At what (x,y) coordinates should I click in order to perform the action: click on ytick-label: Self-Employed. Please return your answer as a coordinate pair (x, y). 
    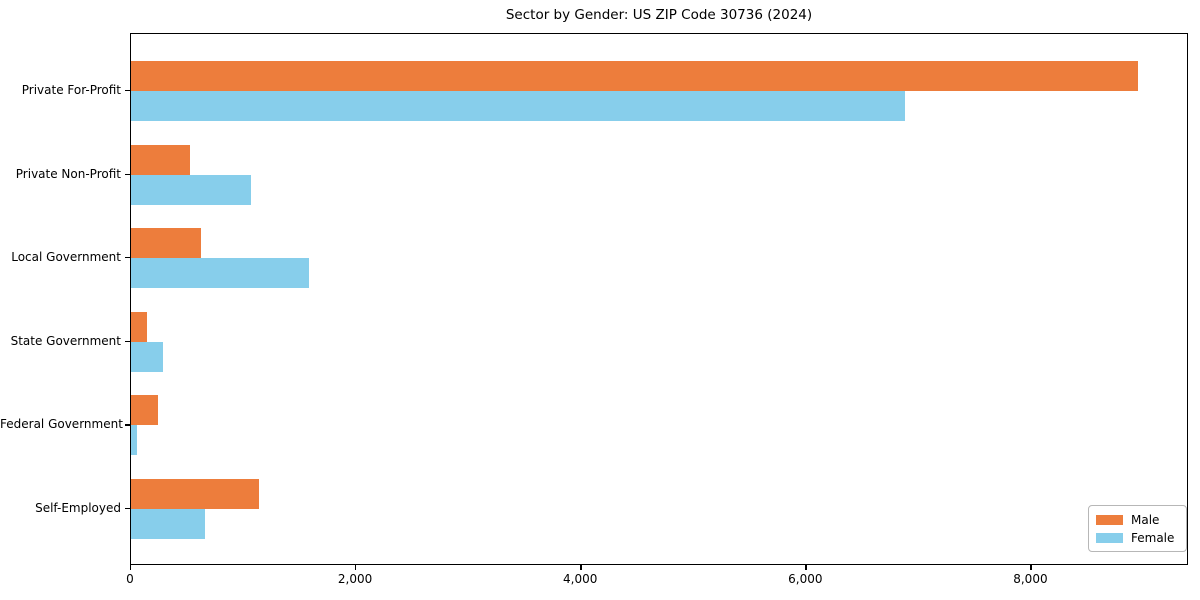
    Looking at the image, I should click on (78, 508).